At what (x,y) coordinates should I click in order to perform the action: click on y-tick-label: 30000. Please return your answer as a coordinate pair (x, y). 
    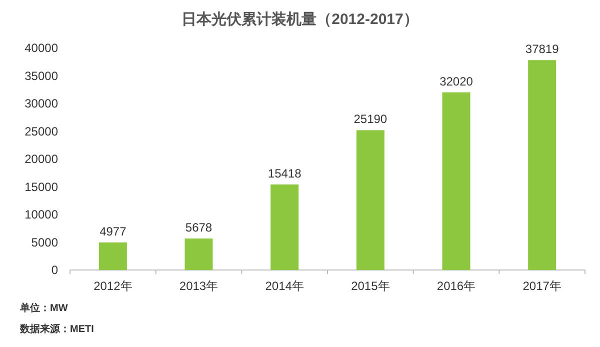
    Looking at the image, I should click on (41, 103).